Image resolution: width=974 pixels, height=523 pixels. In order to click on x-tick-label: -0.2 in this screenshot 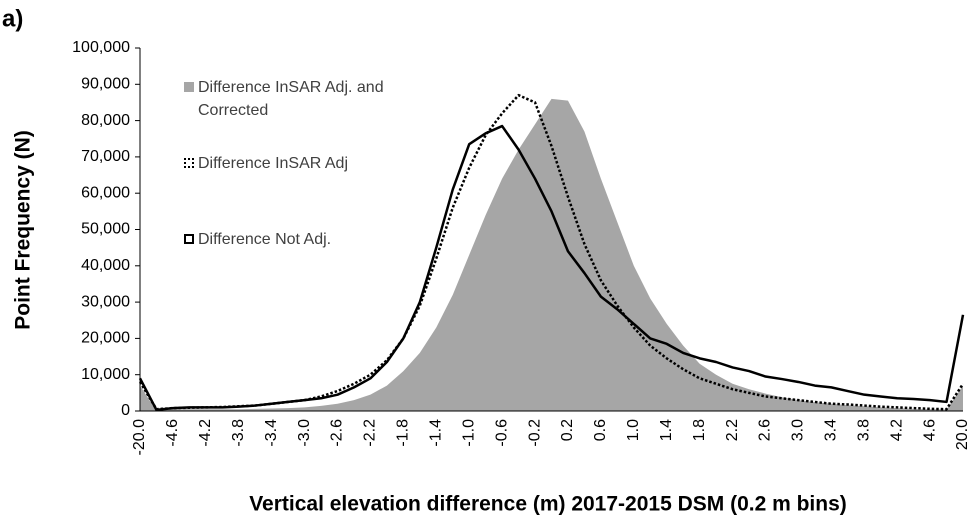, I will do `click(534, 433)`.